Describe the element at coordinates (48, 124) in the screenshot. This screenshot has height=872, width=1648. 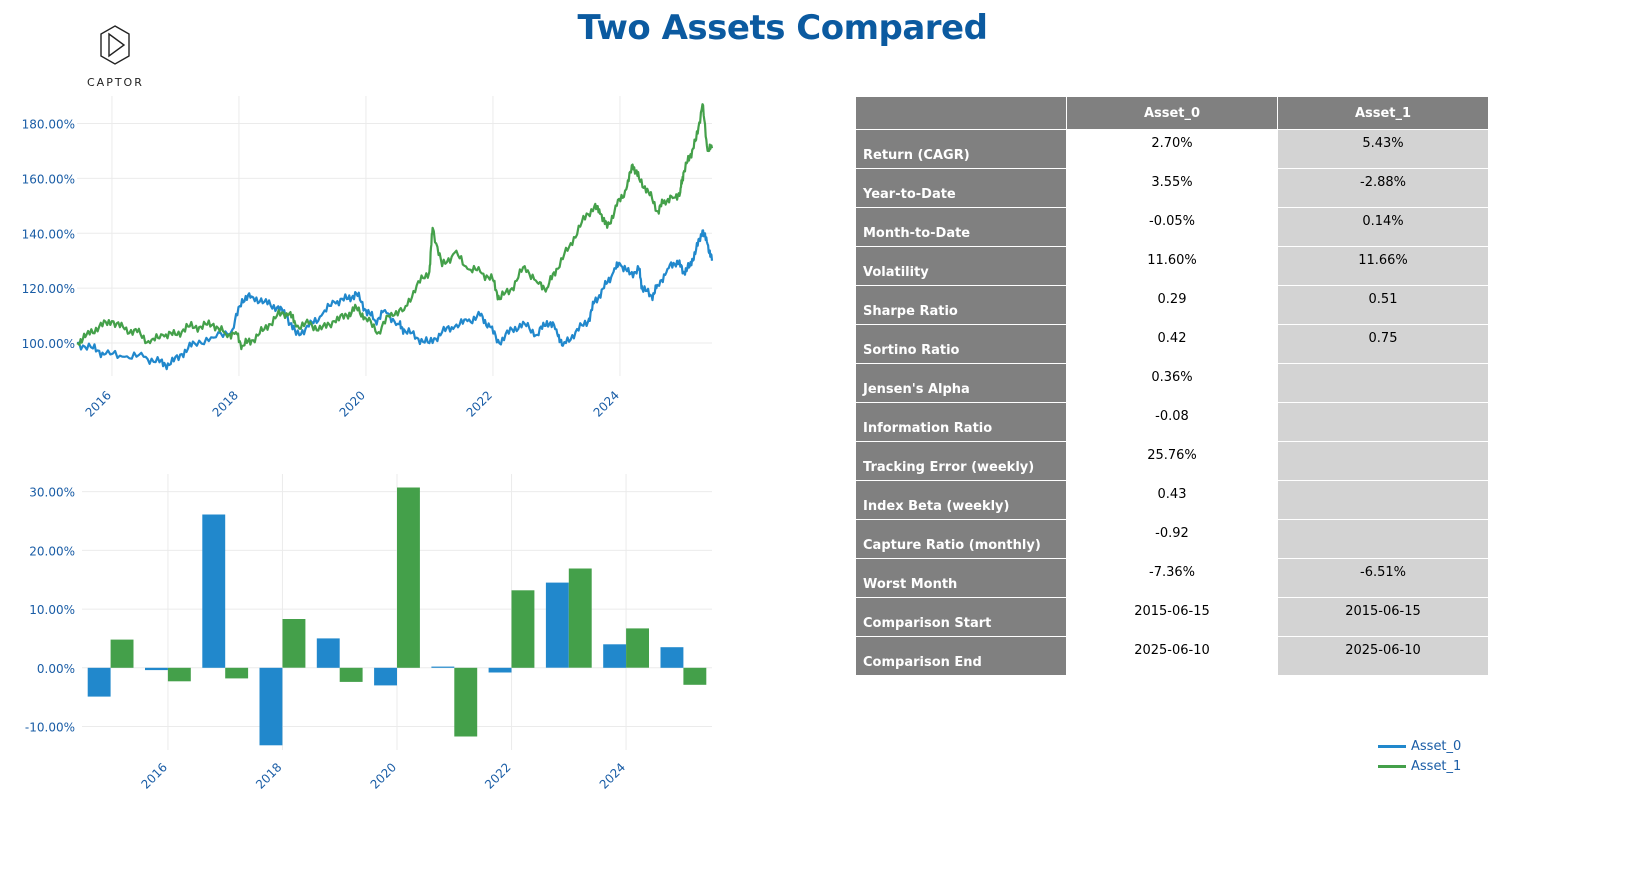
I see `y-tick-label: 180.00%` at that location.